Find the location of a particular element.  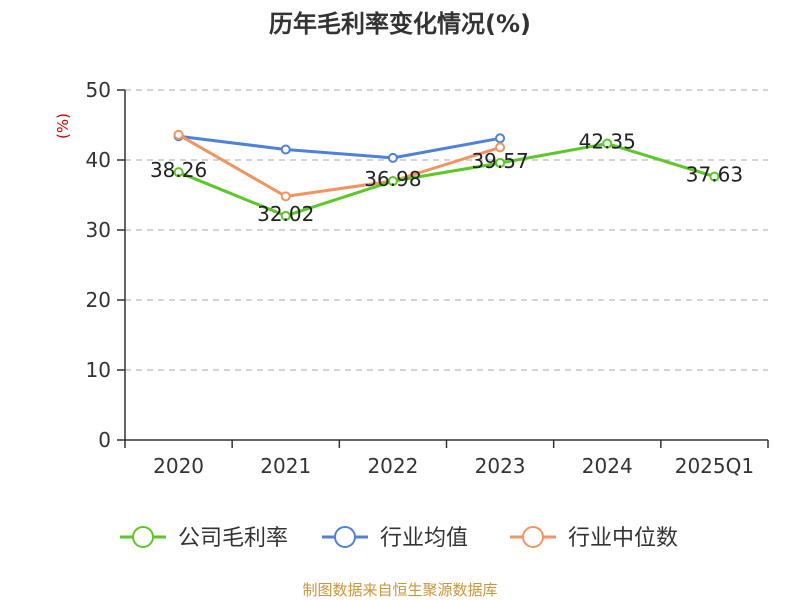

source-note: 制图数据来自恒生聚源数据库 is located at coordinates (399, 590).